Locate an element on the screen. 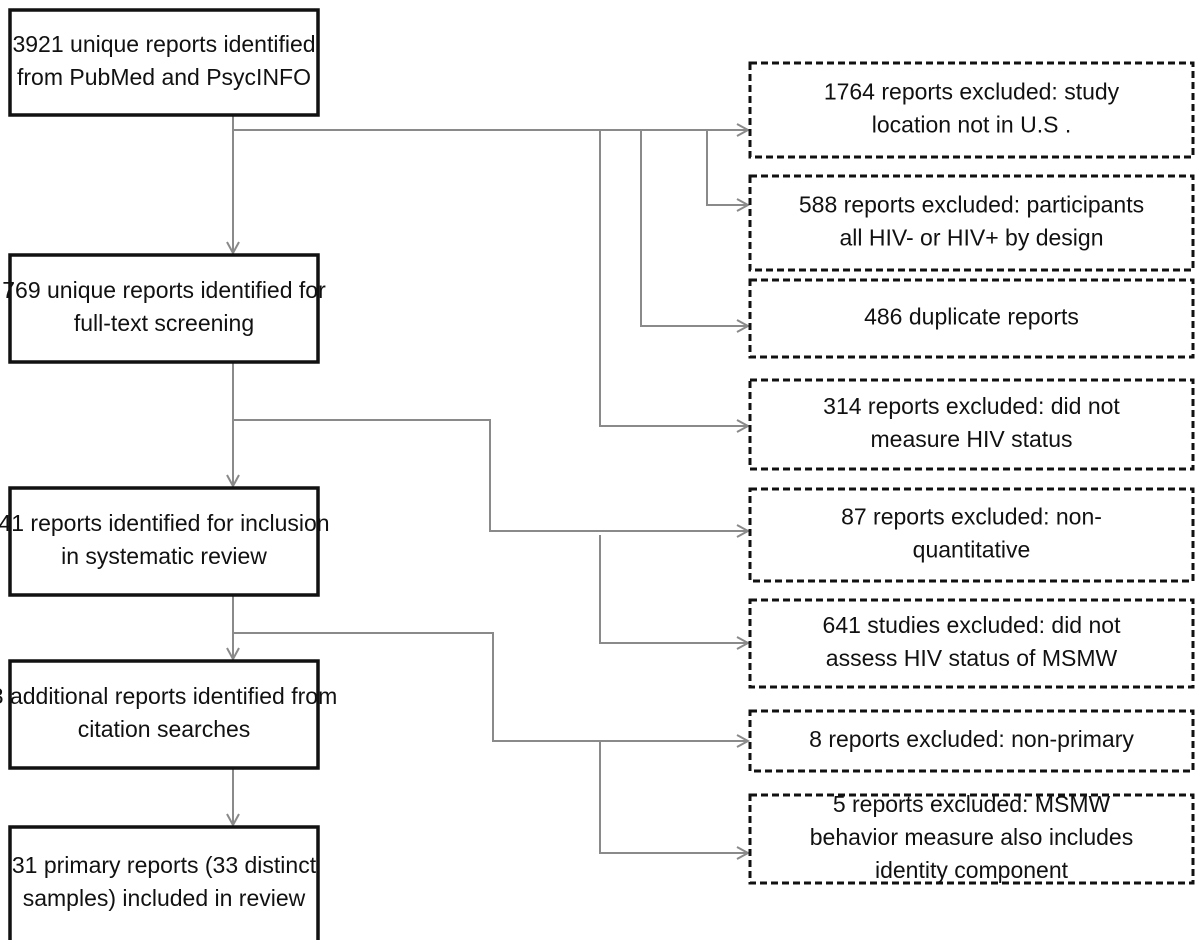 This screenshot has height=940, width=1195. exclusion-box-text: measure HIV status is located at coordinates (972, 439).